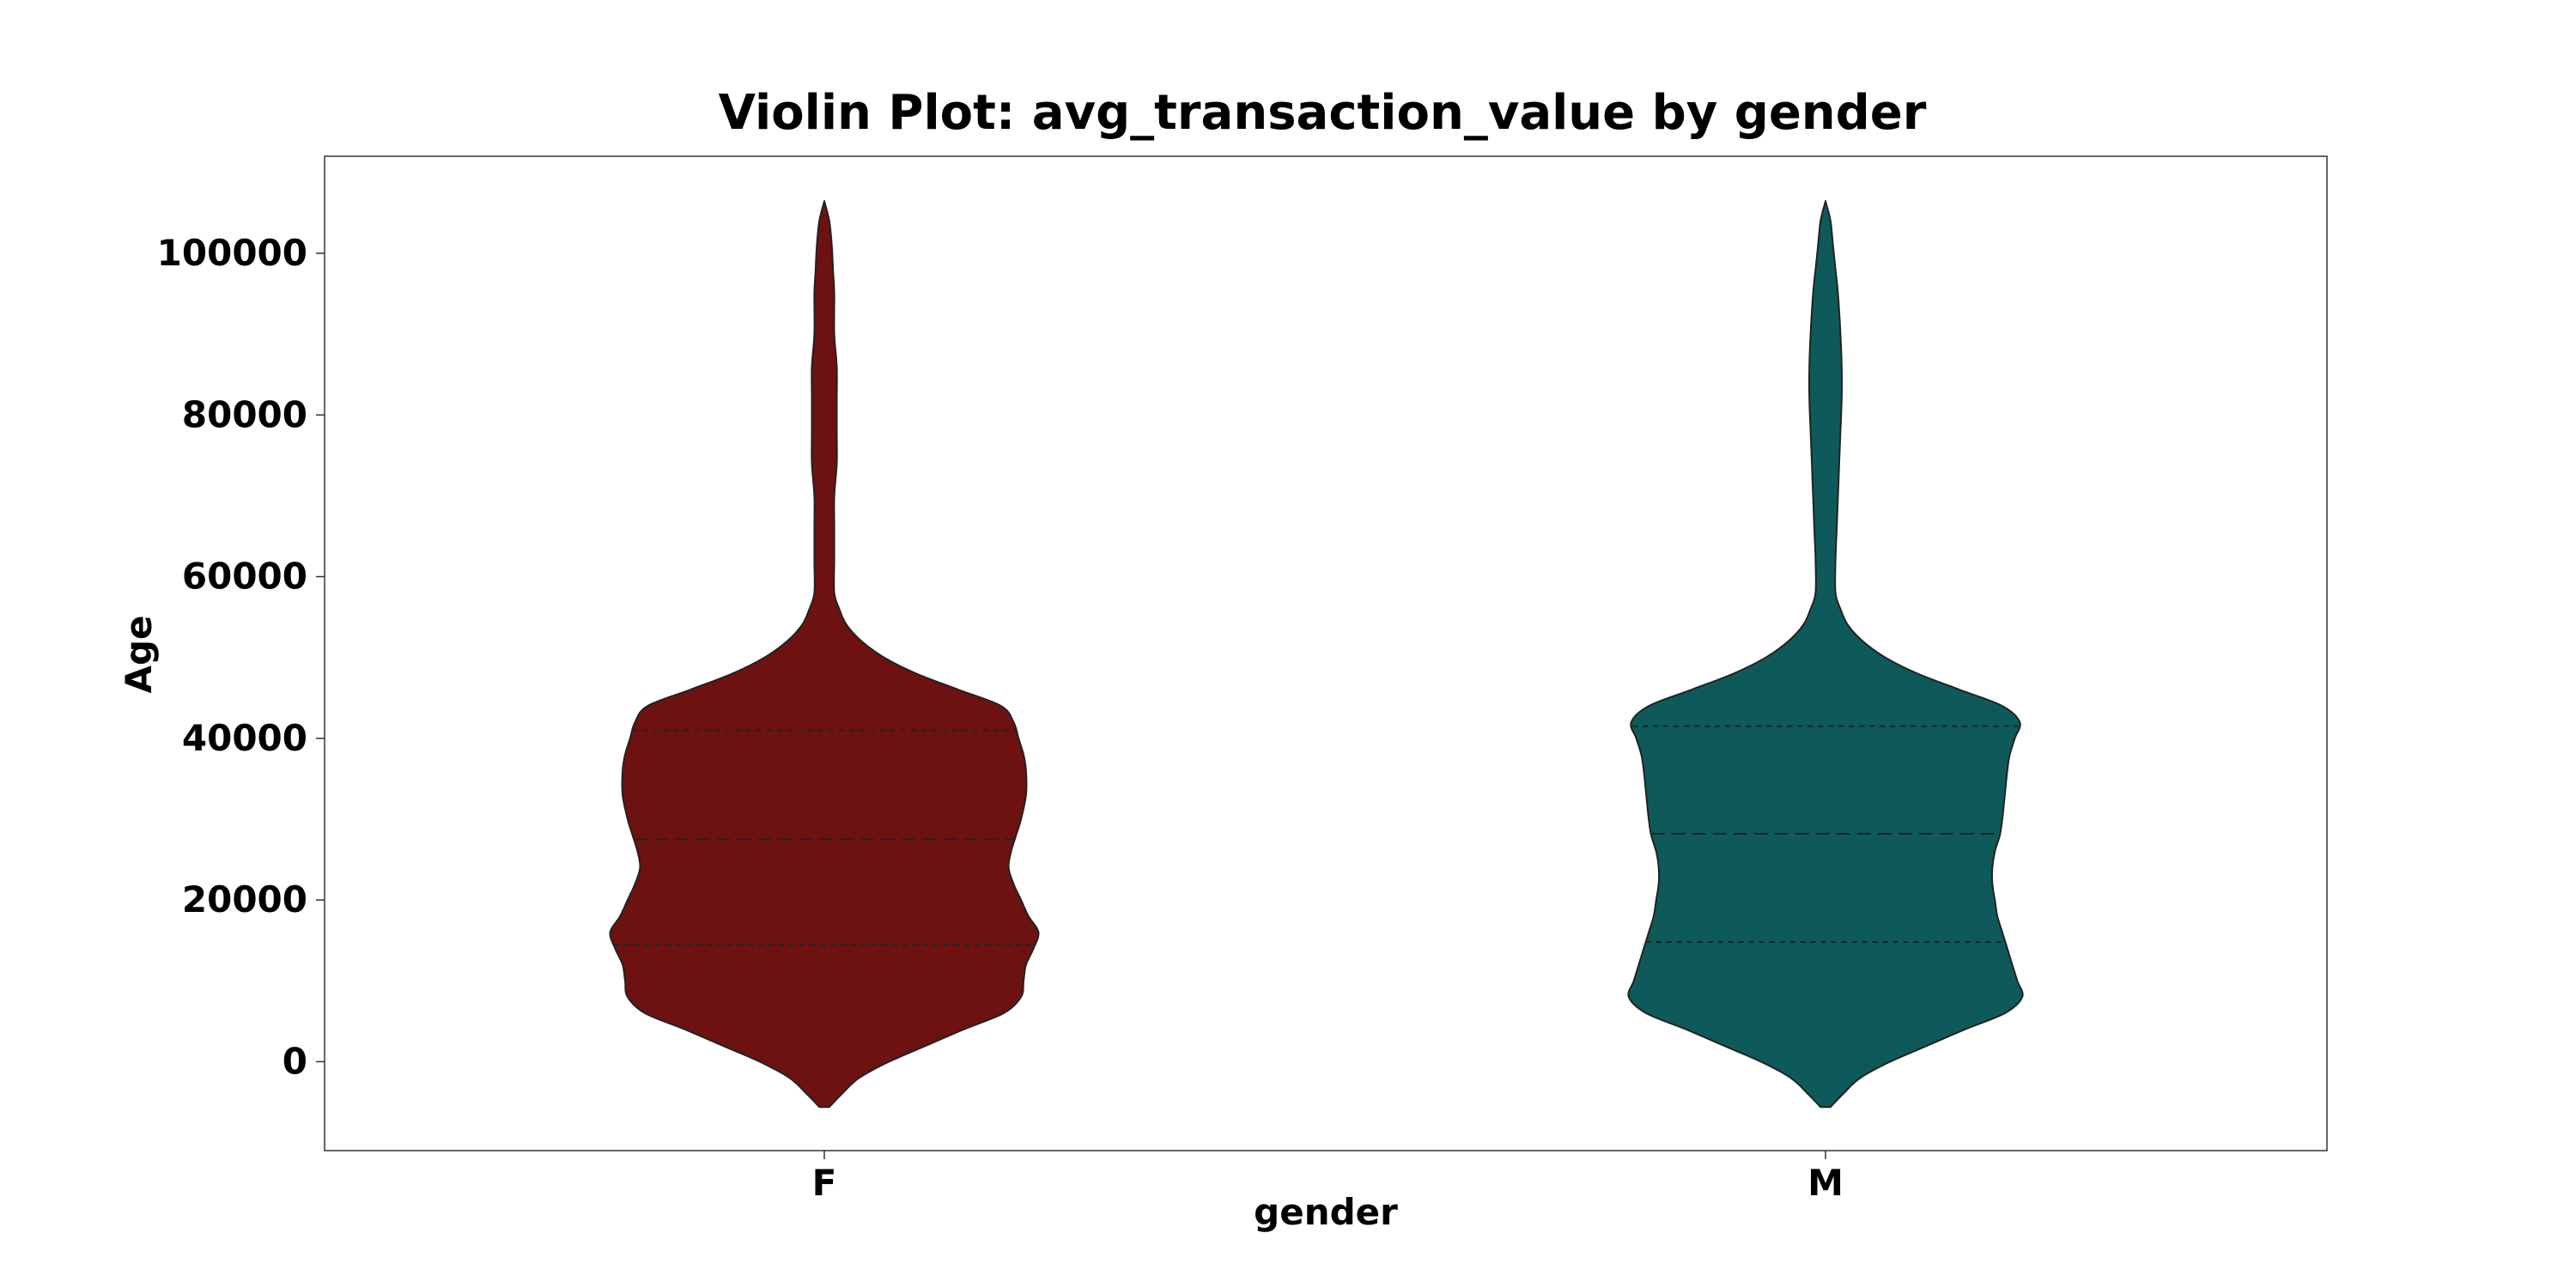  I want to click on violin-body-F, so click(824, 654).